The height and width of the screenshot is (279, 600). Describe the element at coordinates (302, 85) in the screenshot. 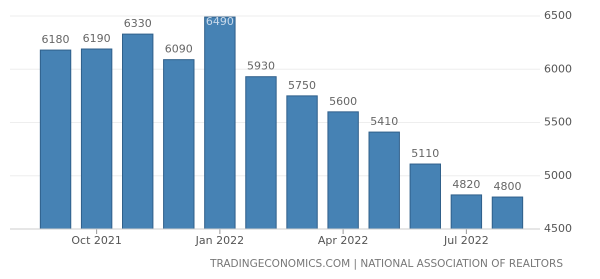

I see `value-label: 5750` at that location.